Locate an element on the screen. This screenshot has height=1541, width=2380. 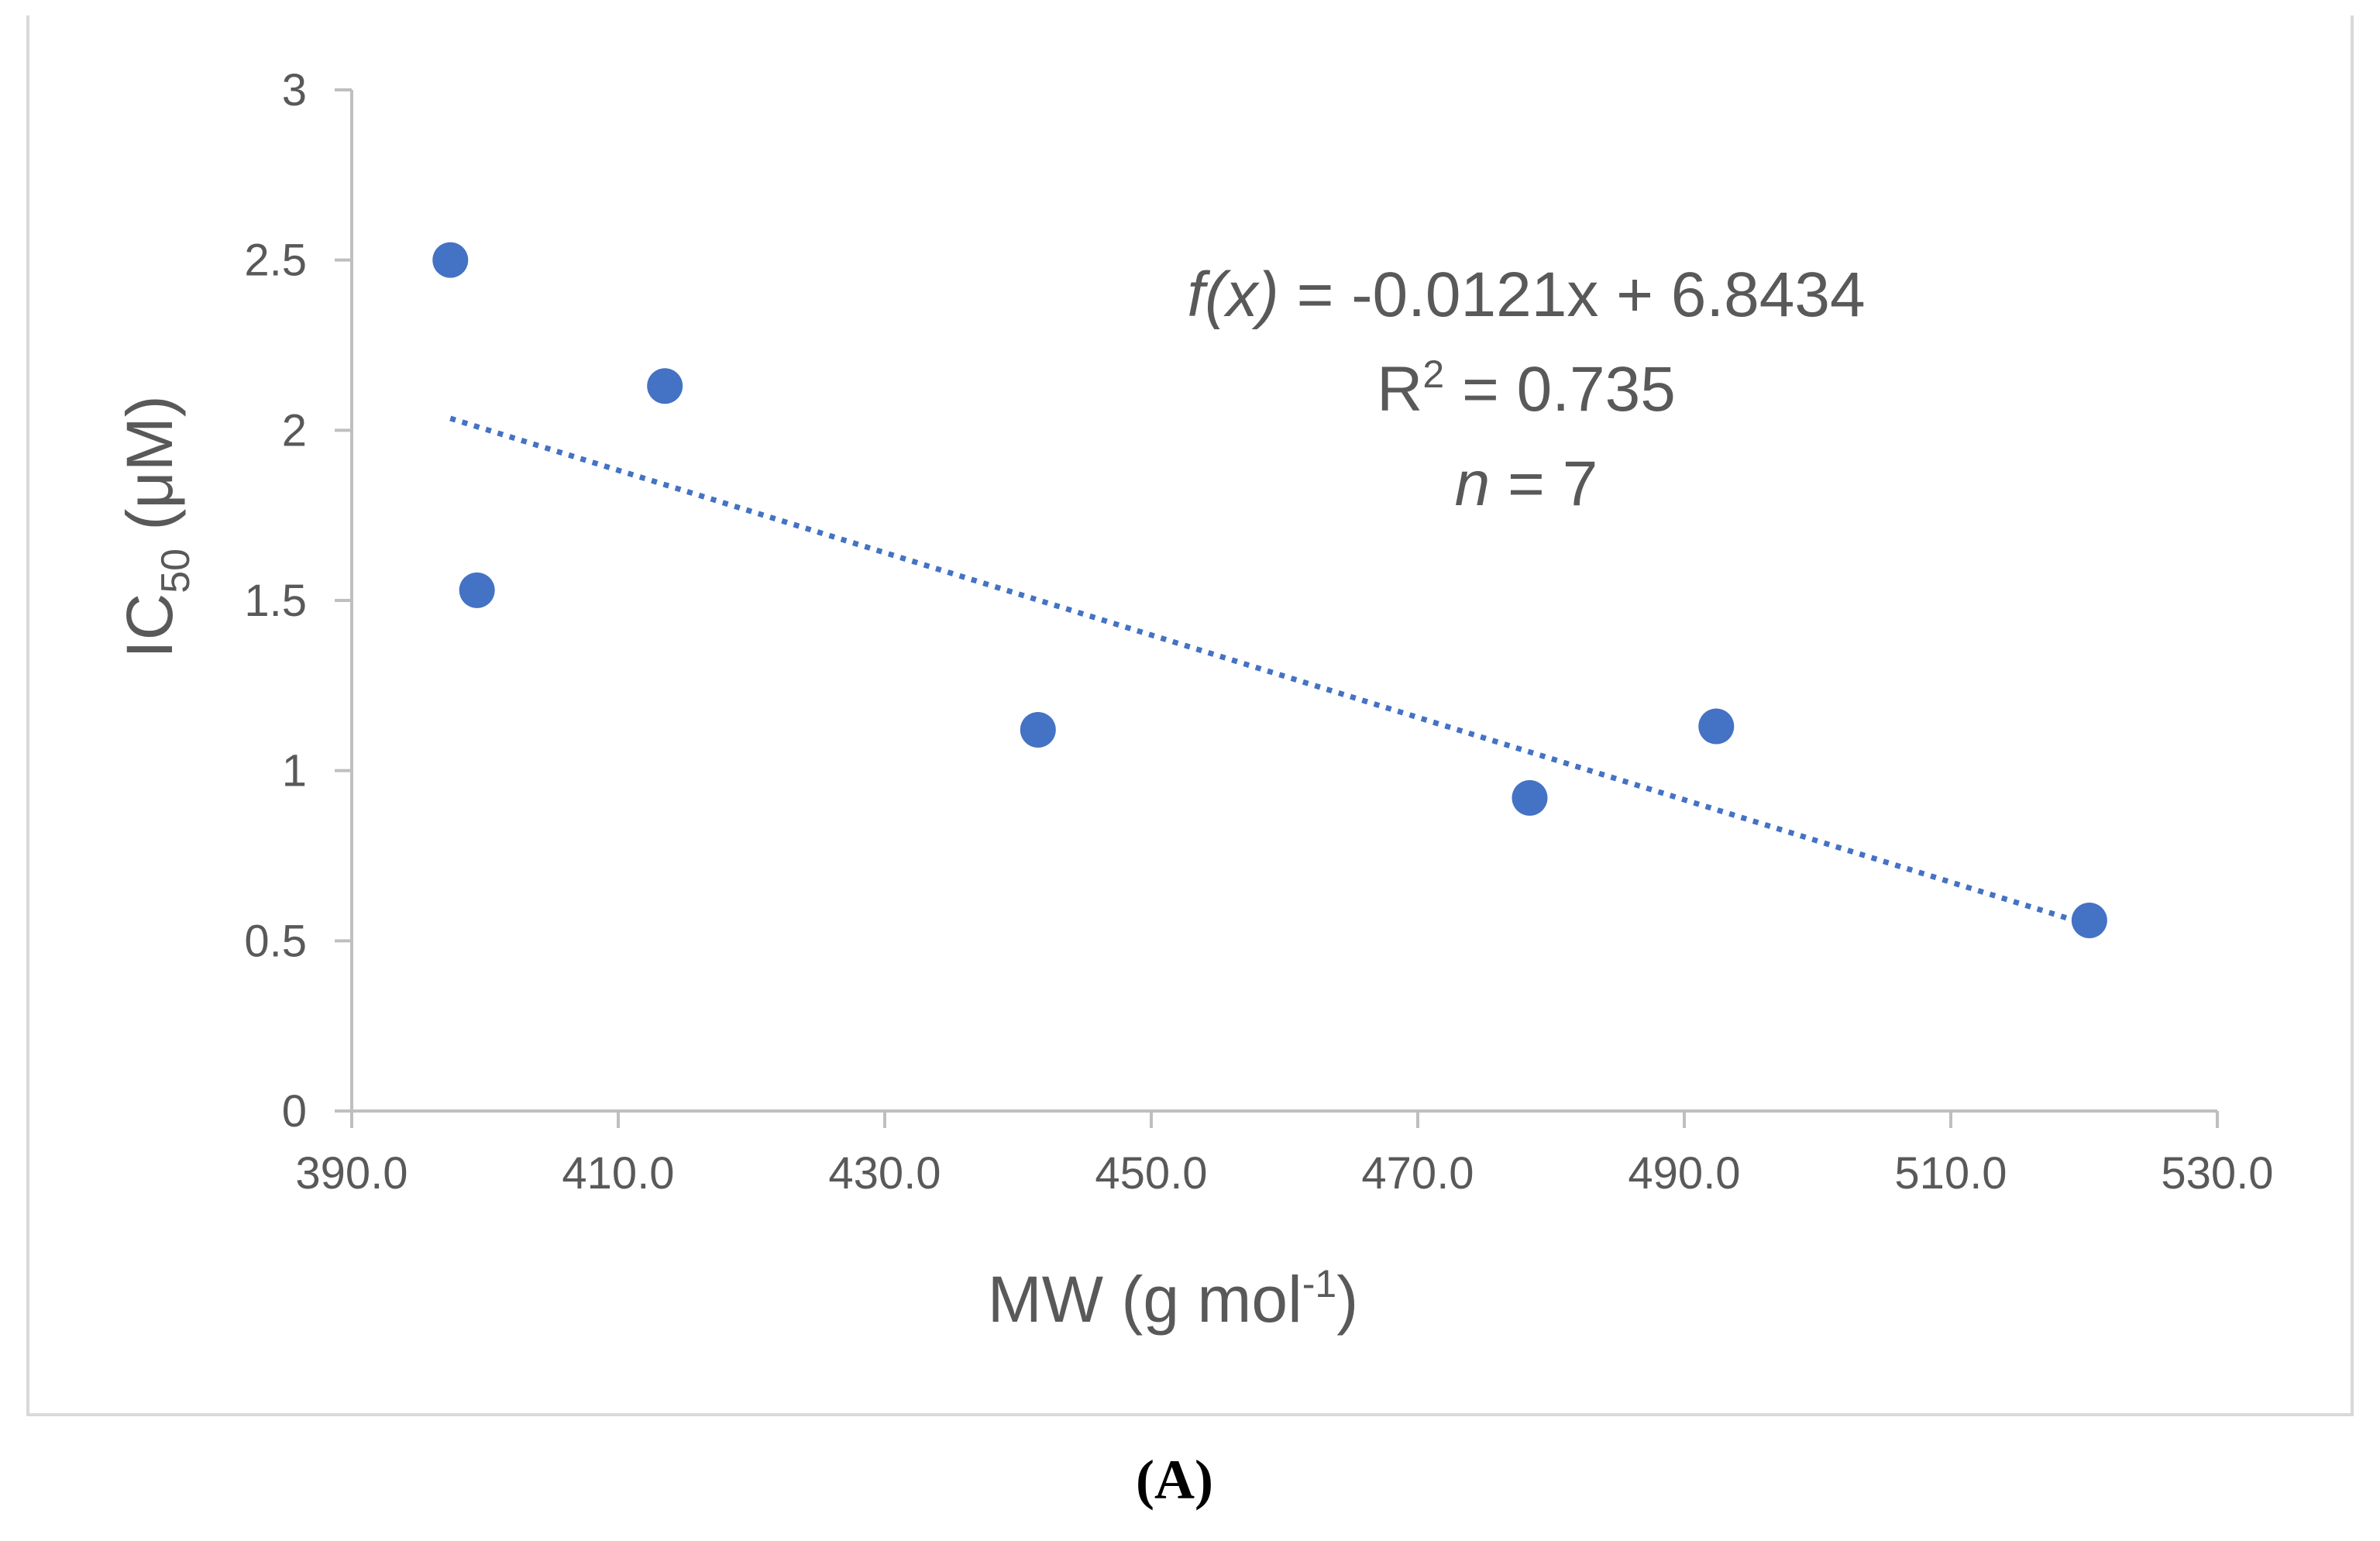
x-tick-label: 390.0 is located at coordinates (352, 1173).